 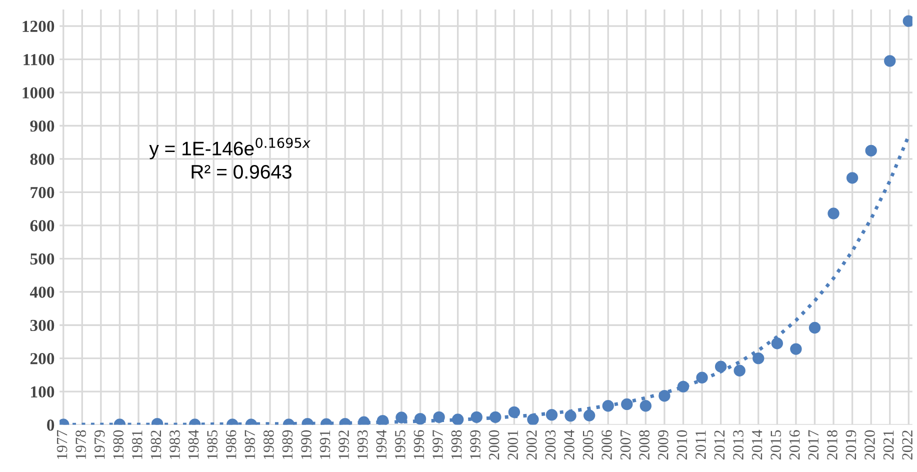 What do you see at coordinates (42, 192) in the screenshot?
I see `y-tick-label: 700` at bounding box center [42, 192].